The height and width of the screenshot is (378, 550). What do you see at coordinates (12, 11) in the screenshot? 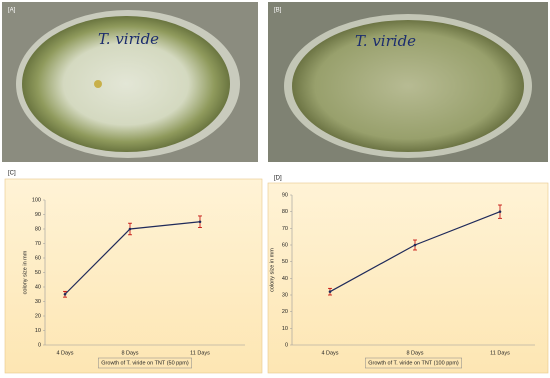
I see `panel-label: [A]` at bounding box center [12, 11].